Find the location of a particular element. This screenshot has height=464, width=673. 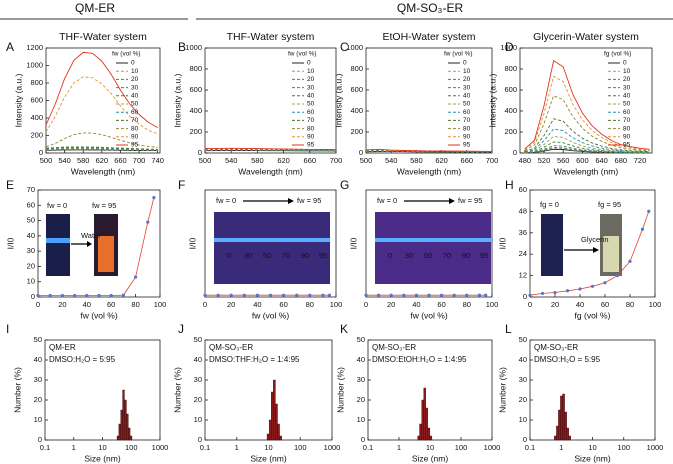

x-tick-label: 40 is located at coordinates (87, 304).